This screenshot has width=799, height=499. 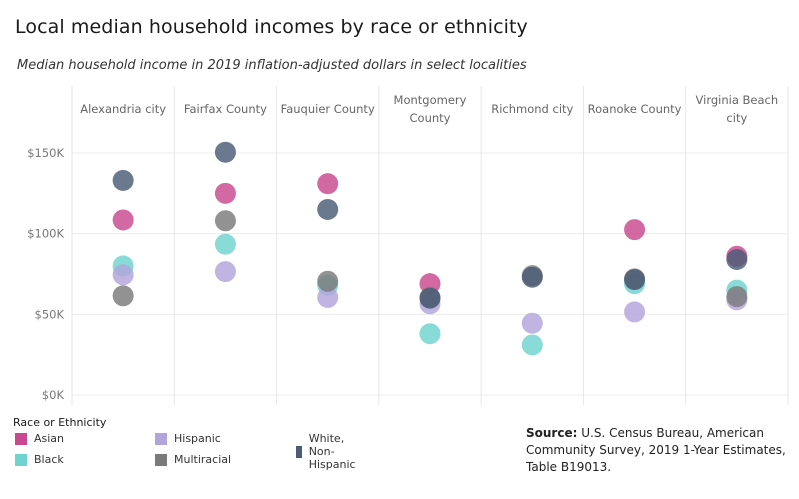 I want to click on y-tick-label: $100K, so click(x=45, y=234).